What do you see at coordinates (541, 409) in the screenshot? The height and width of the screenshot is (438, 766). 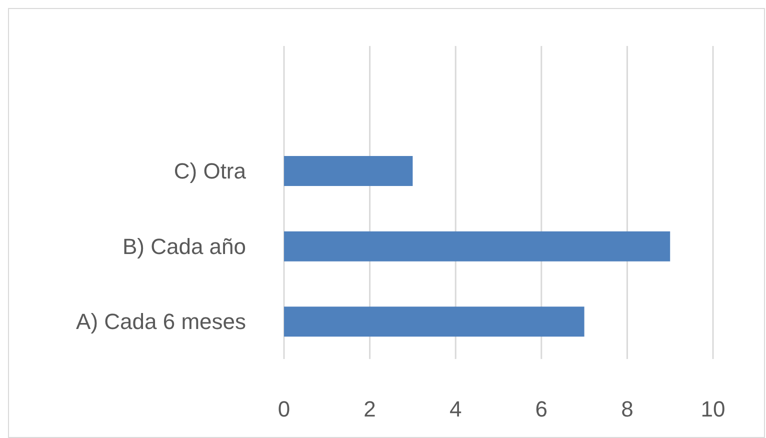 I see `x-tick-label: 6` at bounding box center [541, 409].